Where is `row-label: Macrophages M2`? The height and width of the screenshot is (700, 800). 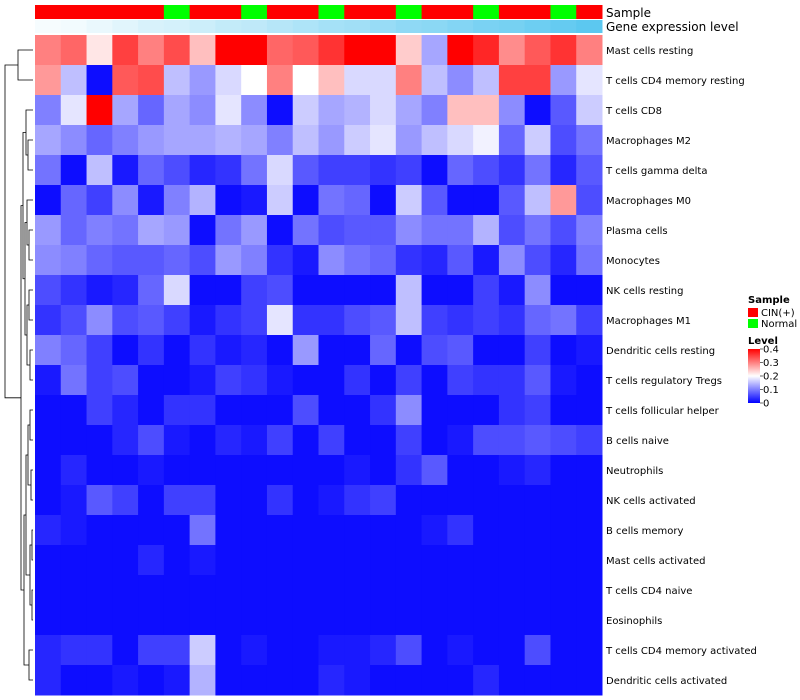
row-label: Macrophages M2 is located at coordinates (648, 141).